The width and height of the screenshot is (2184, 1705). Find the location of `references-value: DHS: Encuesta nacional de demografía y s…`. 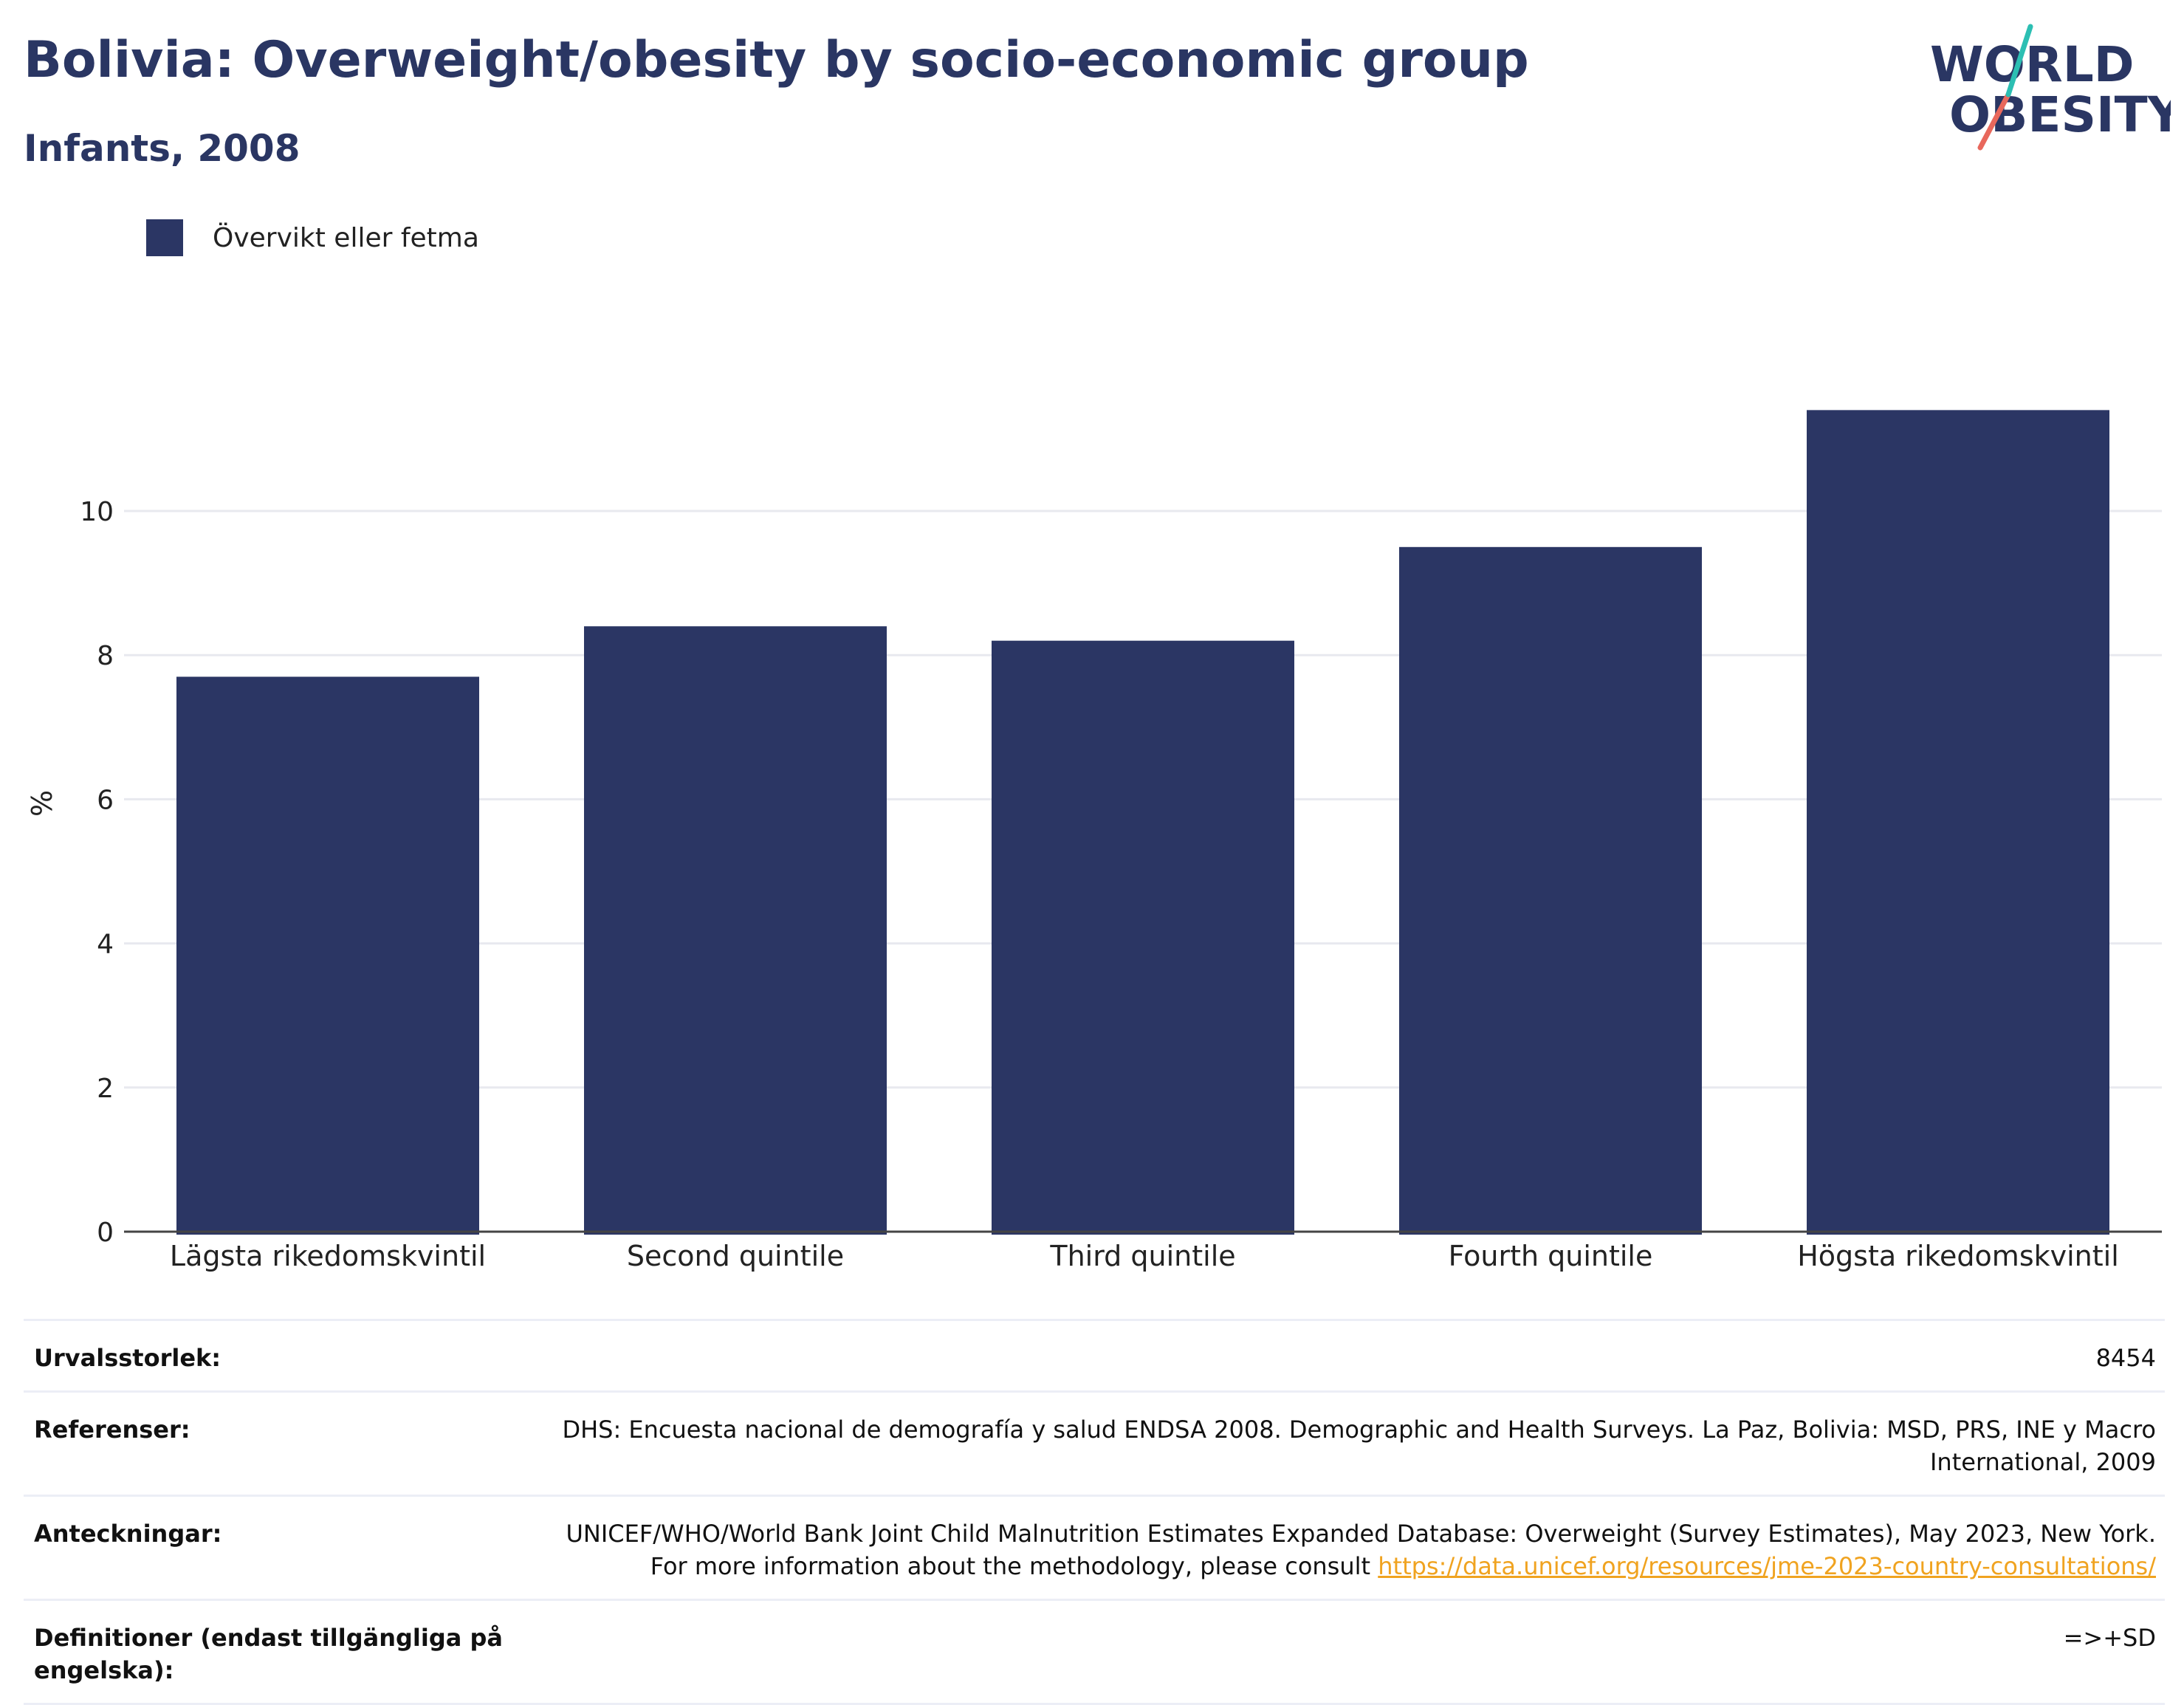

references-value: DHS: Encuesta nacional de demografía y s… is located at coordinates (1359, 1446).